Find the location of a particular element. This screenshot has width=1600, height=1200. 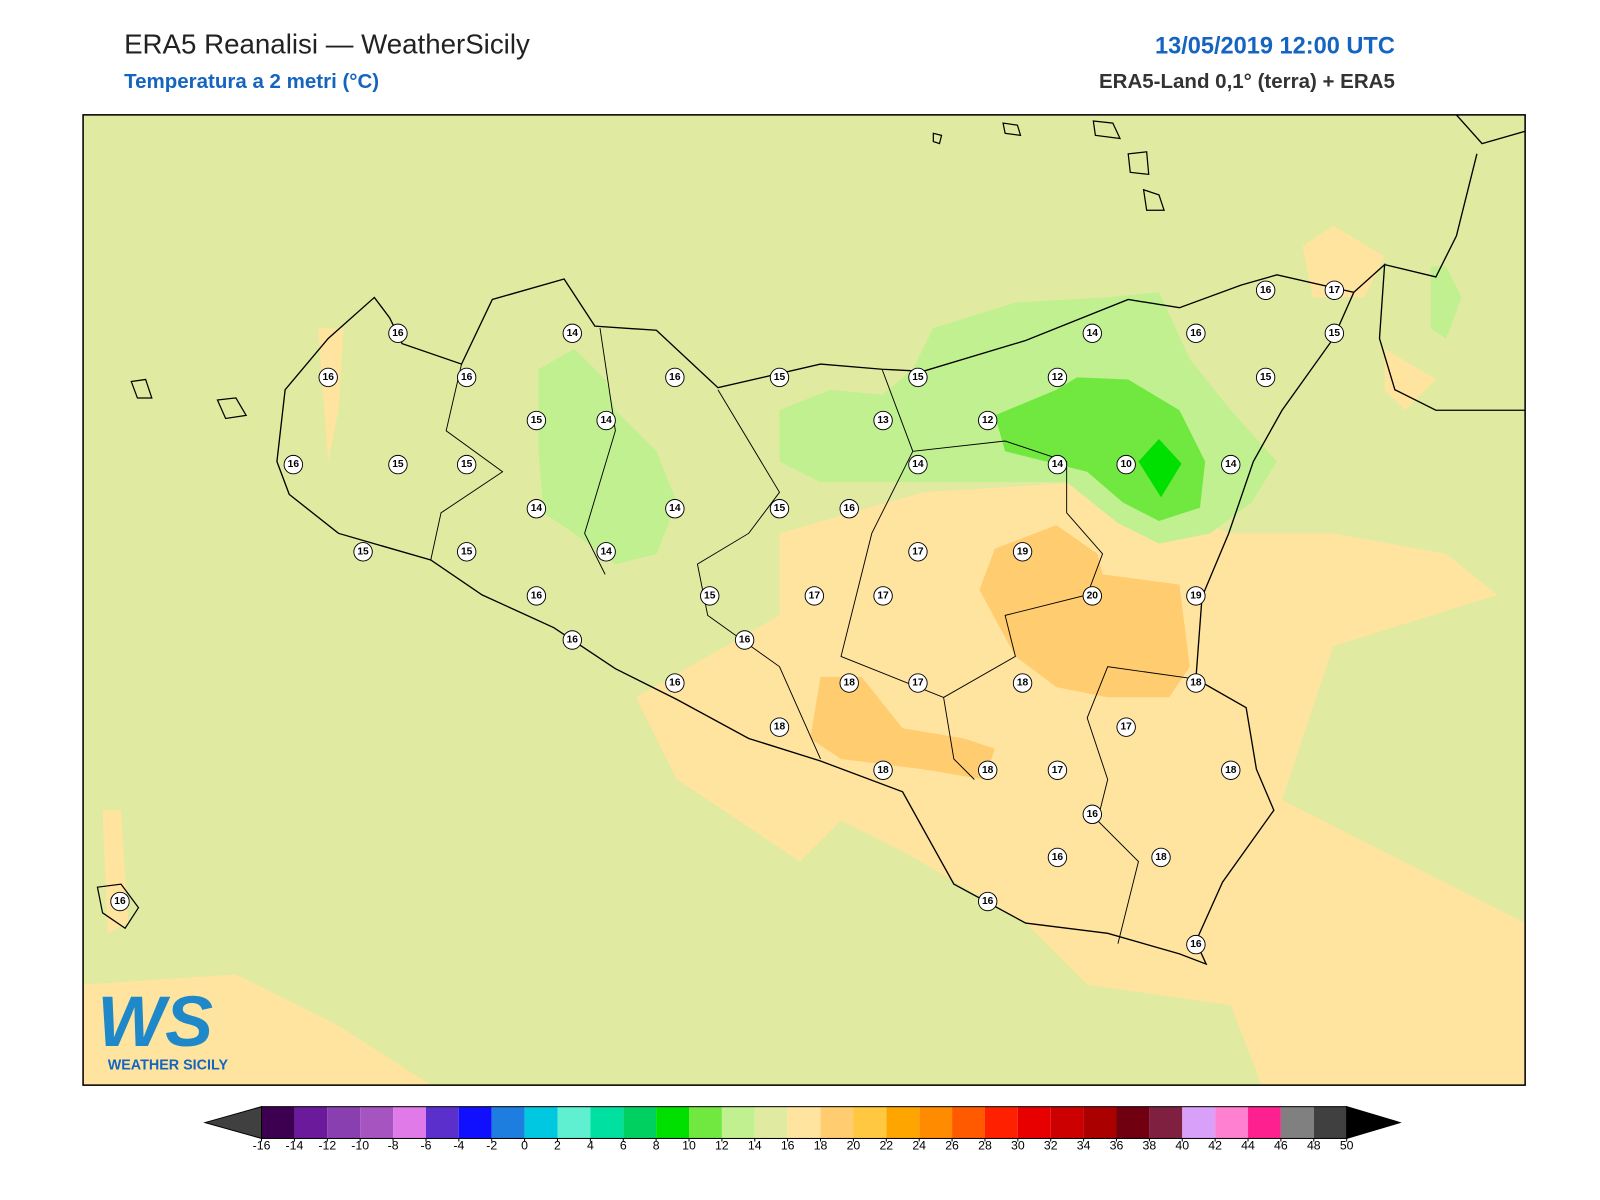

colorbar-tick-label: 32 is located at coordinates (1051, 1145).